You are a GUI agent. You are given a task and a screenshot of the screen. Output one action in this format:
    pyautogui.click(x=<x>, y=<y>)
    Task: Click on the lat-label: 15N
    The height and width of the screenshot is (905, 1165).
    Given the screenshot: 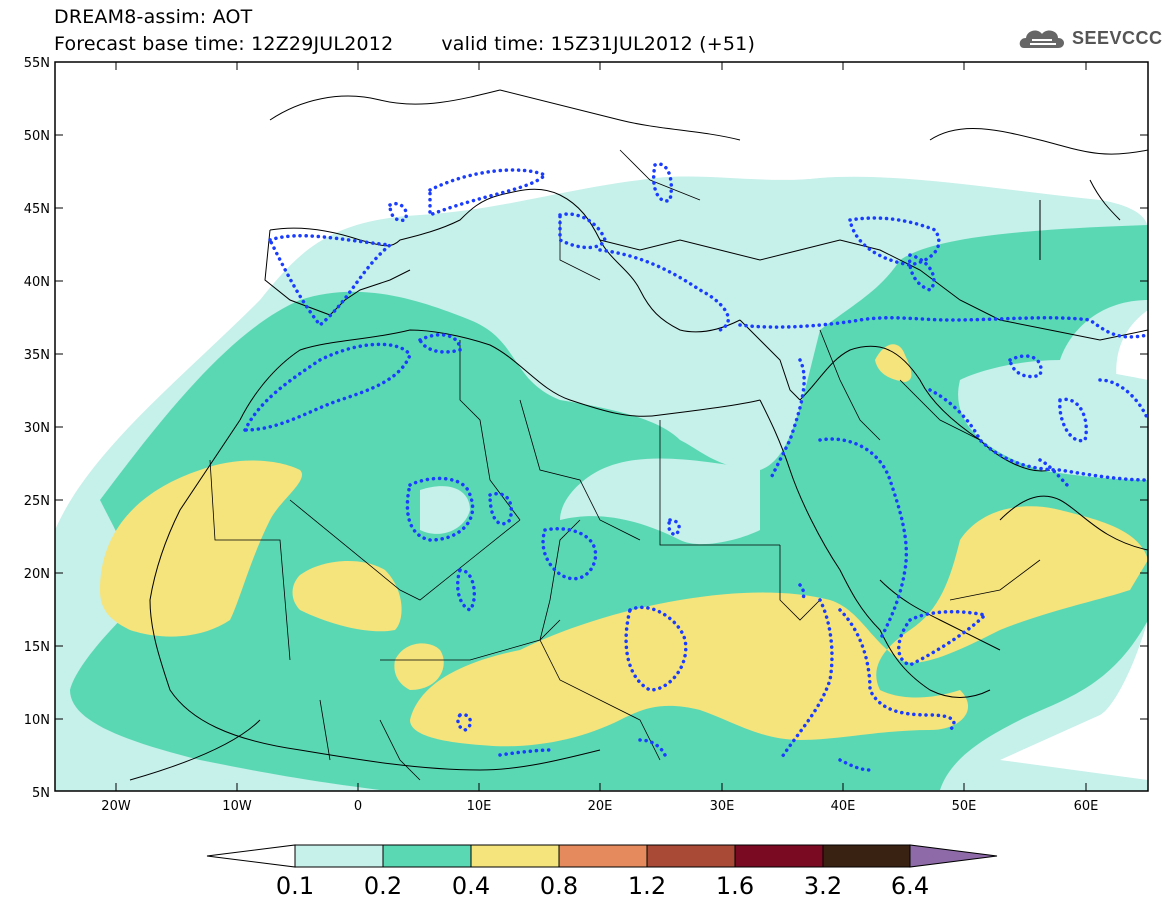 What is the action you would take?
    pyautogui.click(x=37, y=647)
    